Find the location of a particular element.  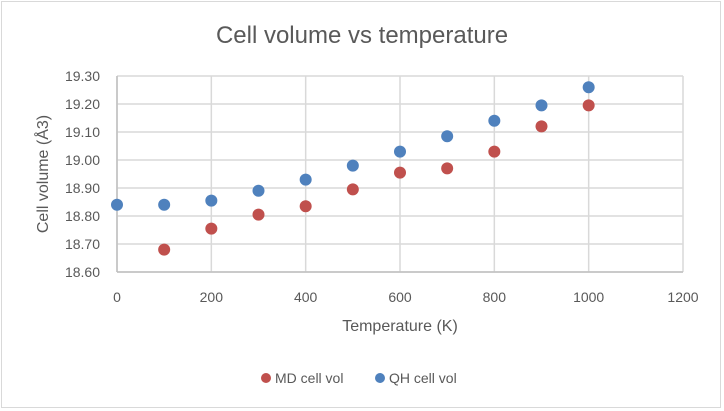

y-tick-label: 19.10 is located at coordinates (82, 132).